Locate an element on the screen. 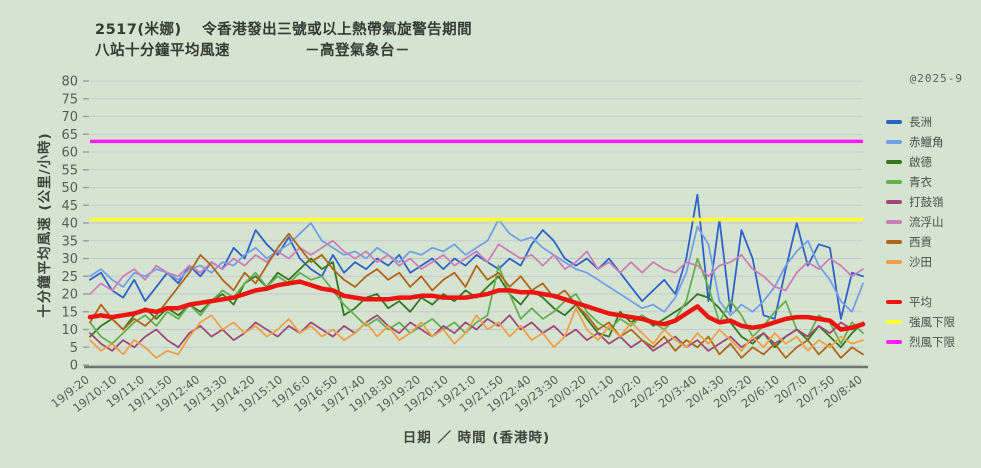 The width and height of the screenshot is (981, 468). y-tick-label-5: 5 is located at coordinates (74, 348).